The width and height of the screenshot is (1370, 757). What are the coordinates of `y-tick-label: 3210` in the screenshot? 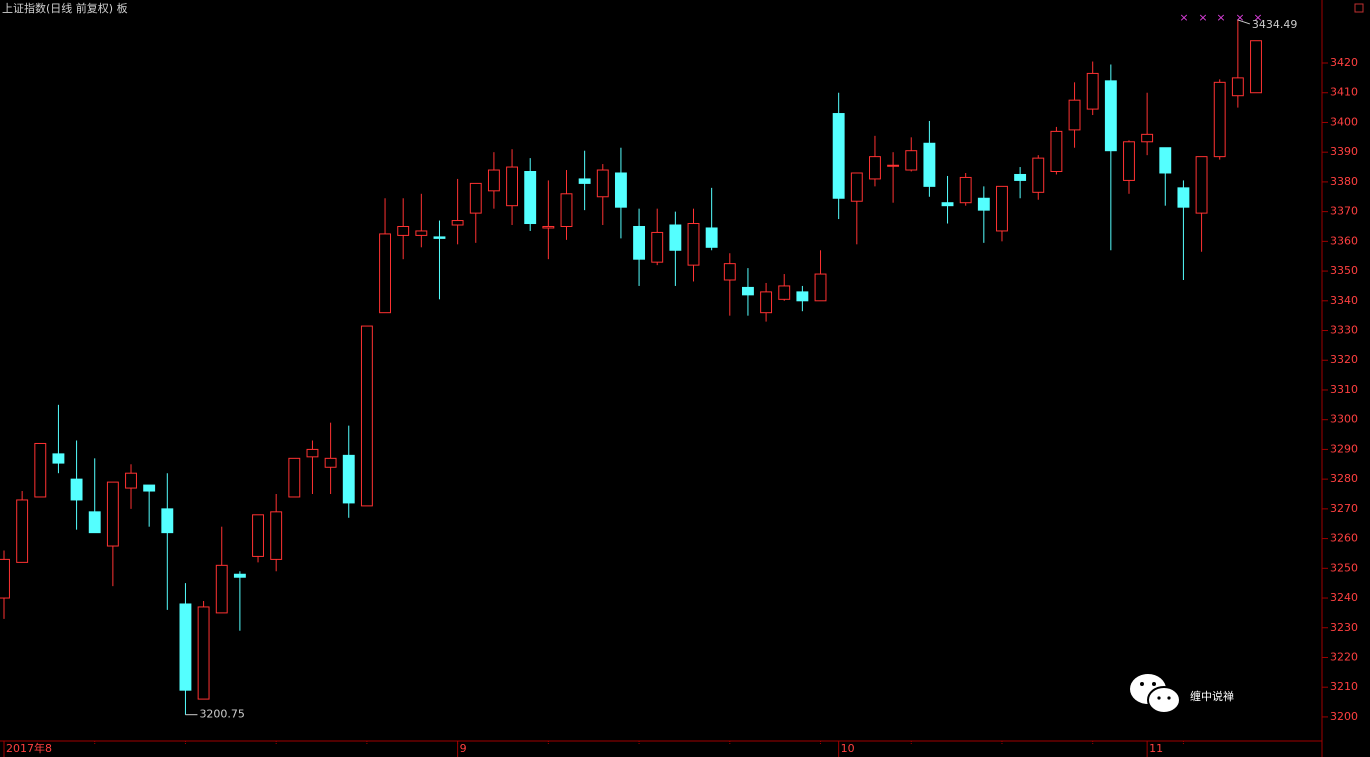 It's located at (1344, 686).